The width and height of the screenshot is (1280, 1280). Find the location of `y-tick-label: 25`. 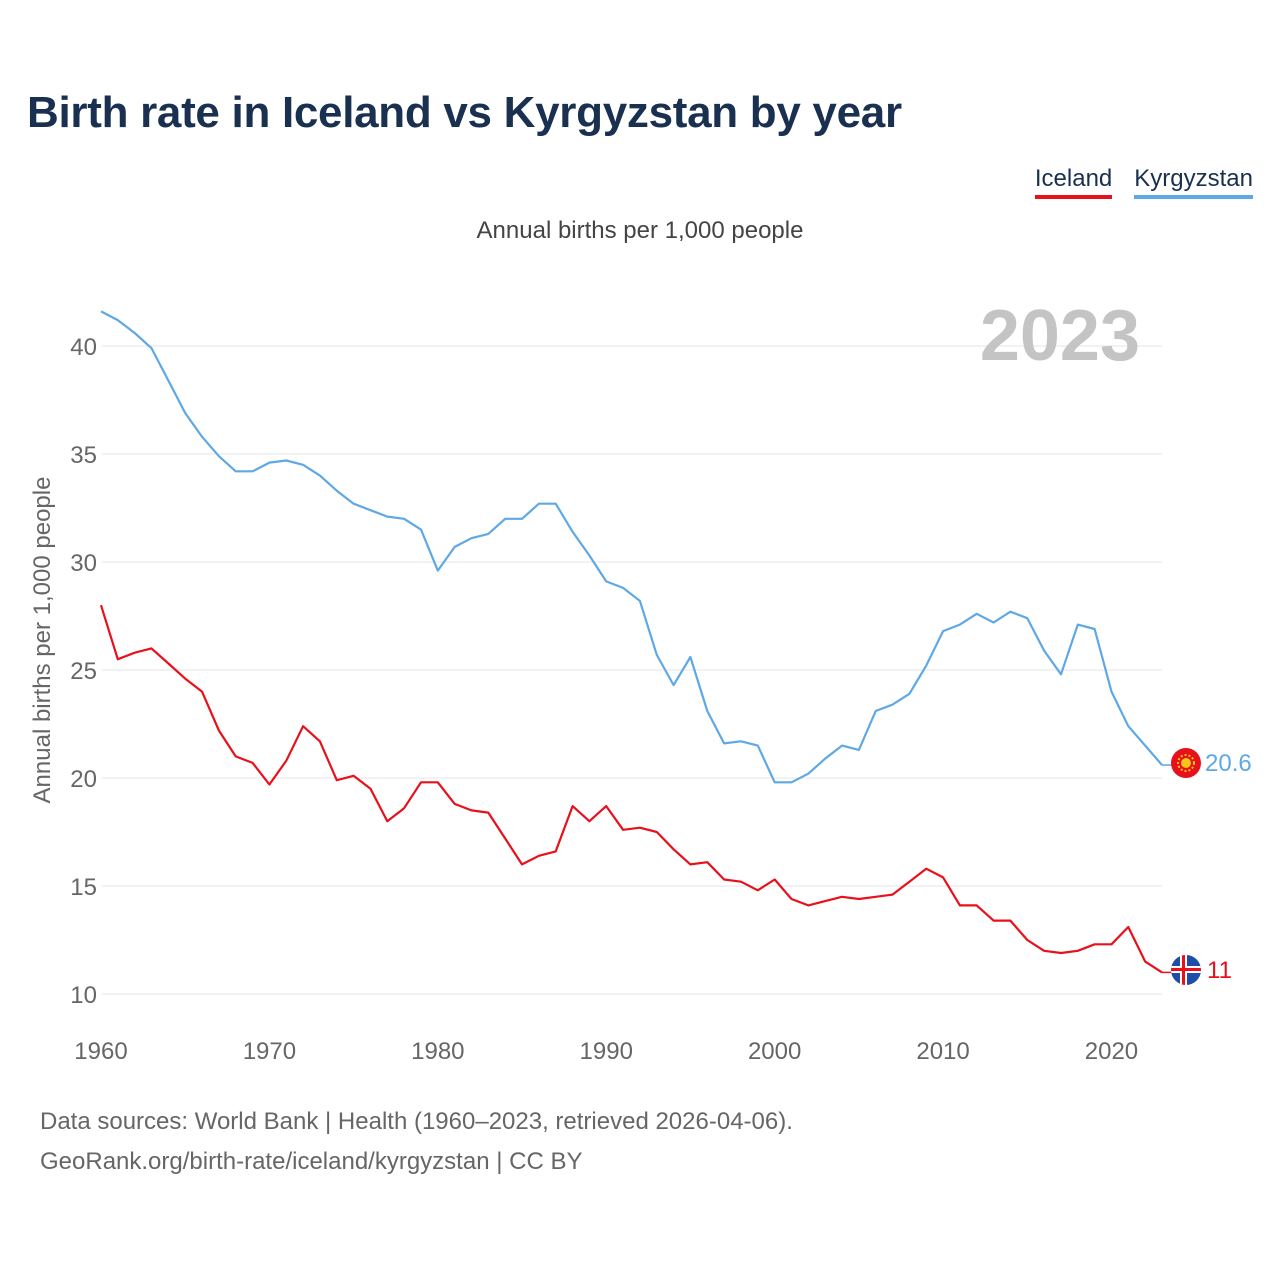

y-tick-label: 25 is located at coordinates (83, 671).